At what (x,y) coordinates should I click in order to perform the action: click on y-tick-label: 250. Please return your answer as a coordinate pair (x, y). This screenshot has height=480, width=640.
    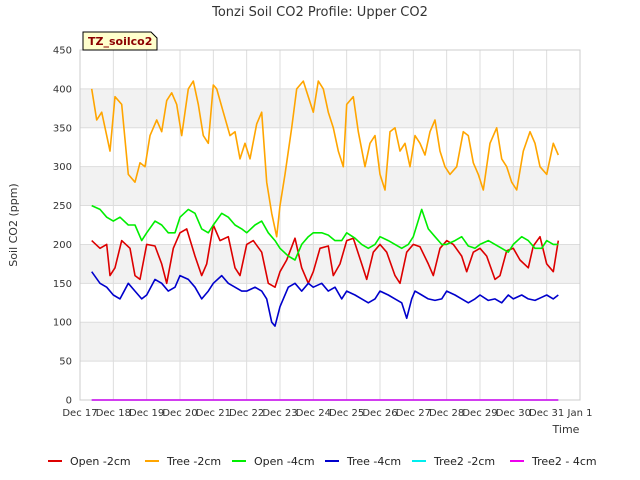
    Looking at the image, I should click on (62, 206).